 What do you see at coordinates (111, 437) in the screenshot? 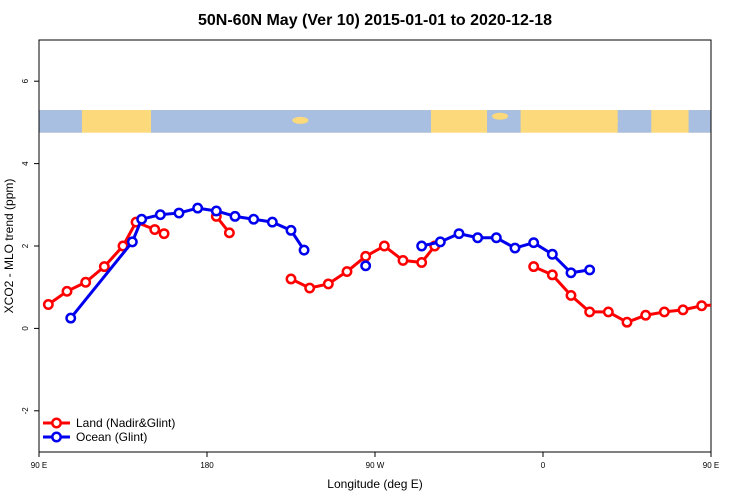
I see `legend-label-ocean: Ocean (Glint)` at bounding box center [111, 437].